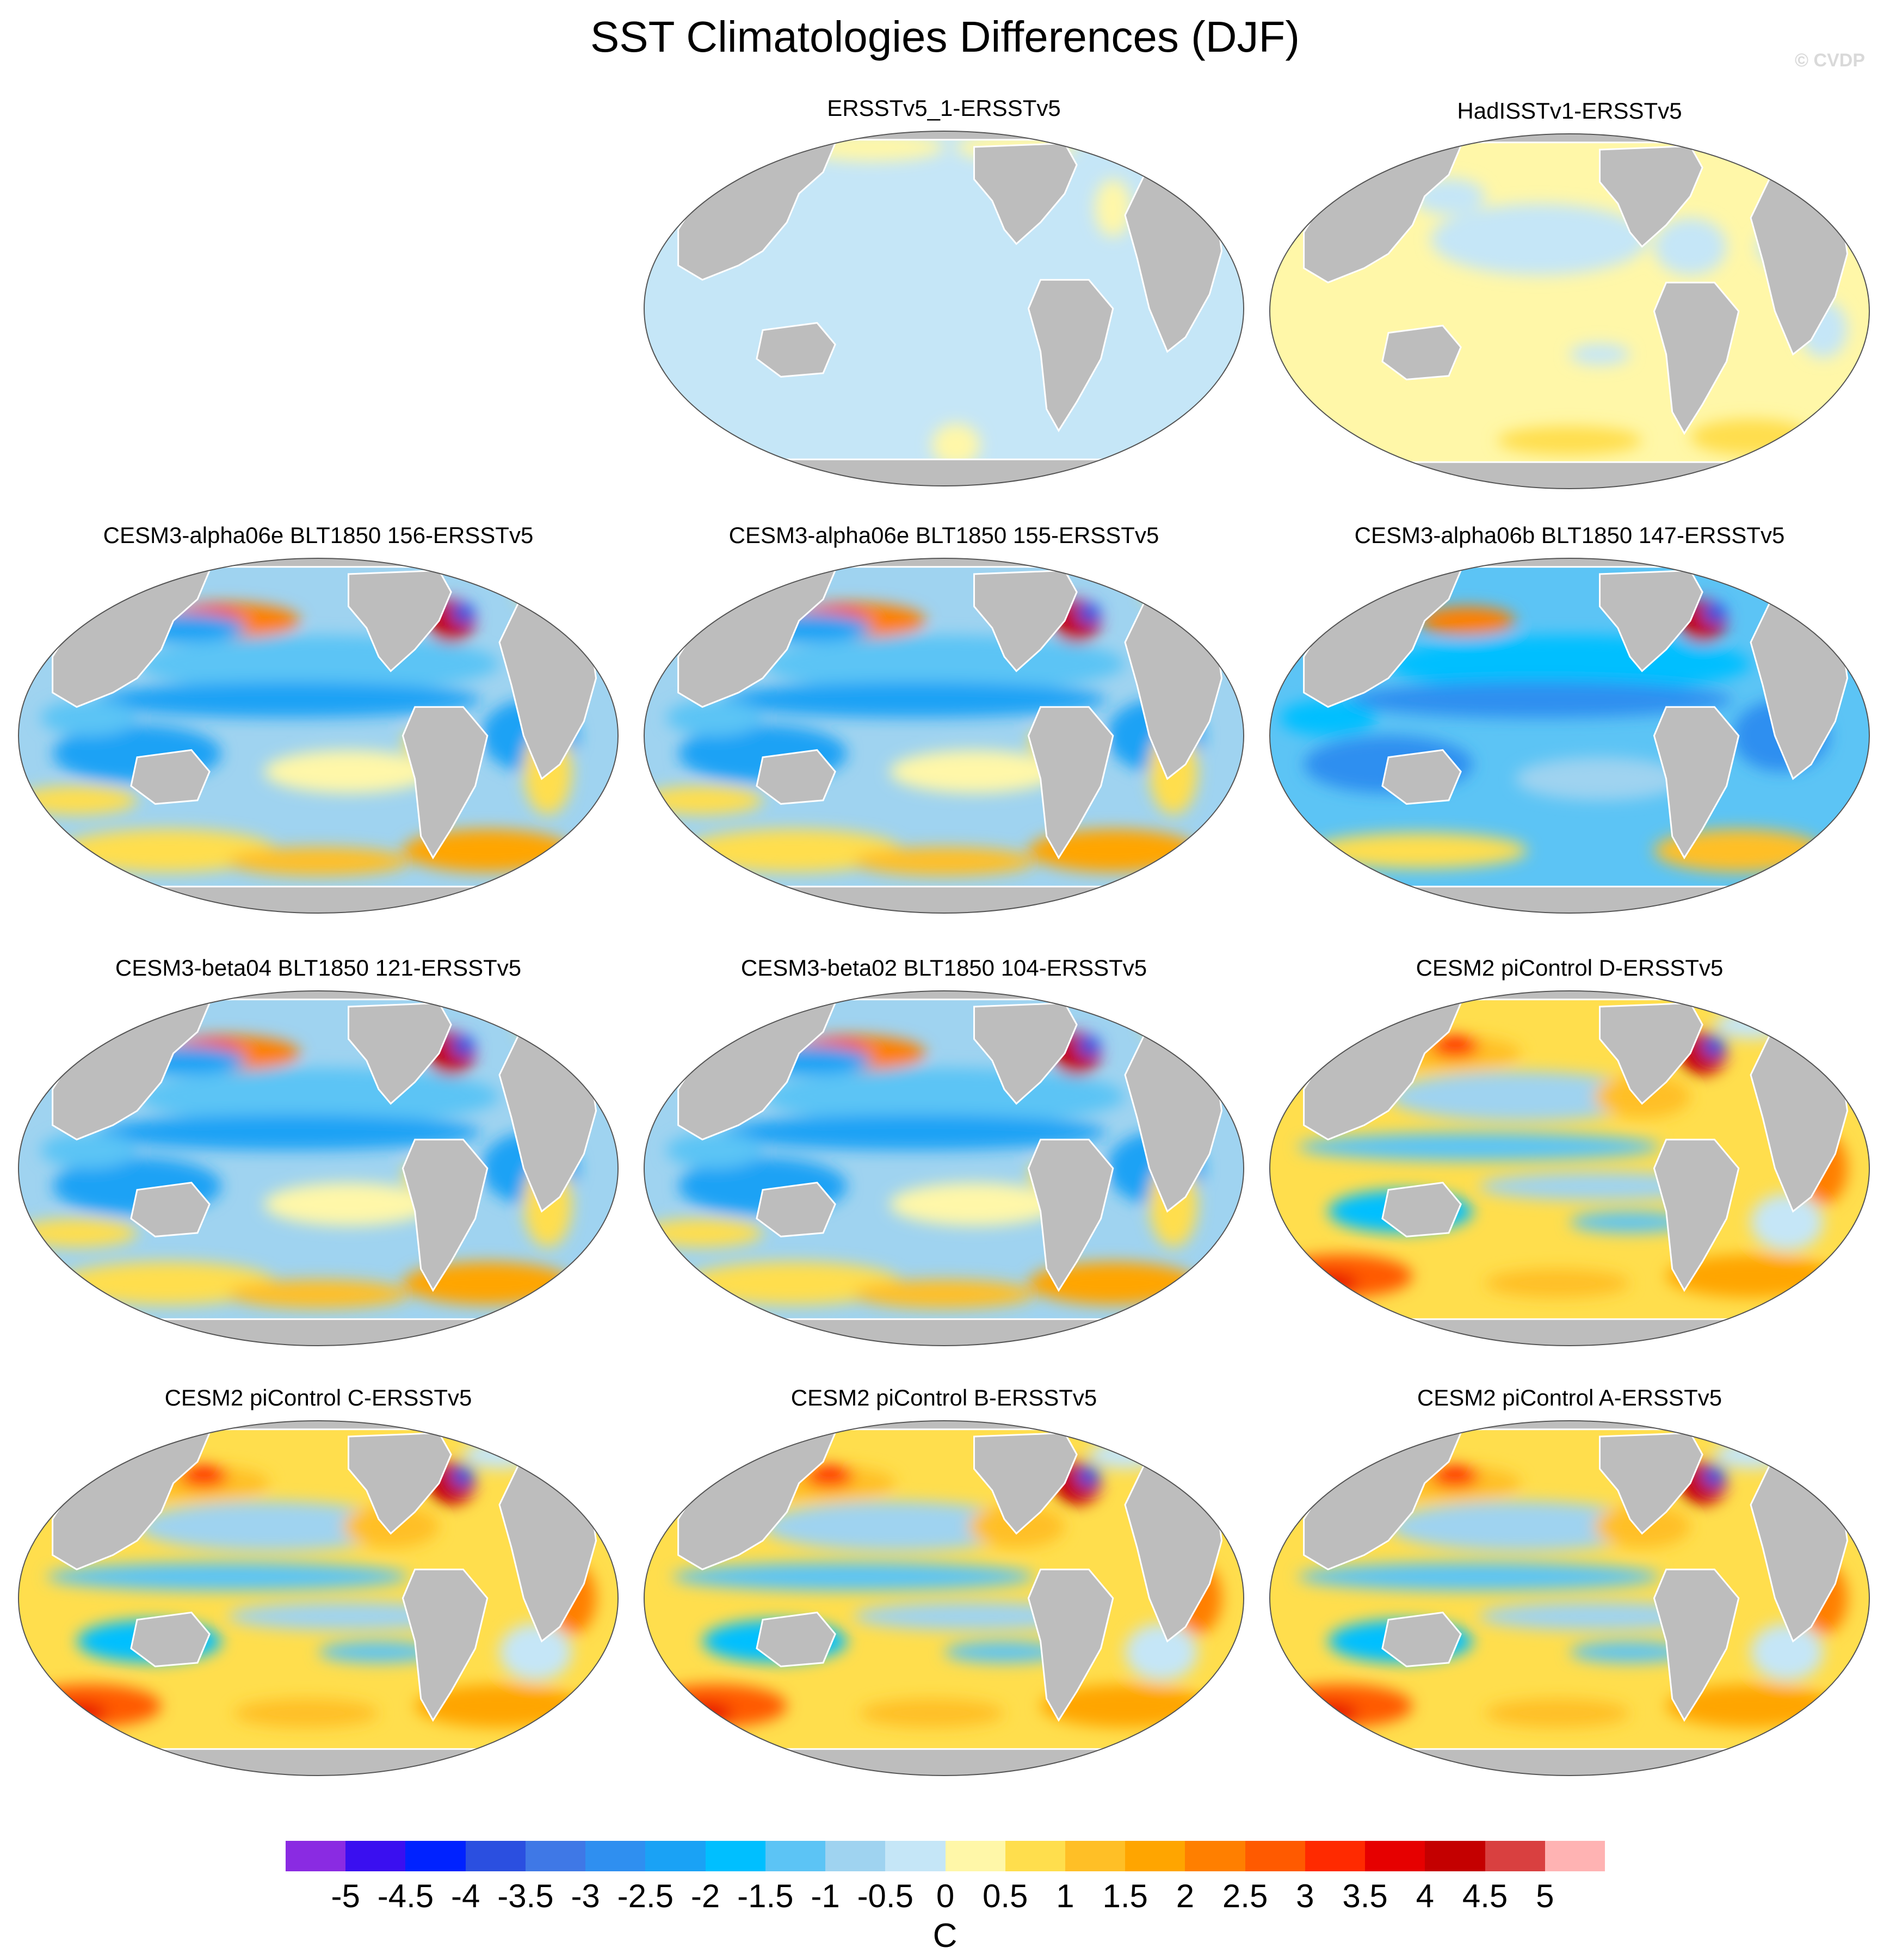 The height and width of the screenshot is (1960, 1890). I want to click on colorbar, so click(945, 1857).